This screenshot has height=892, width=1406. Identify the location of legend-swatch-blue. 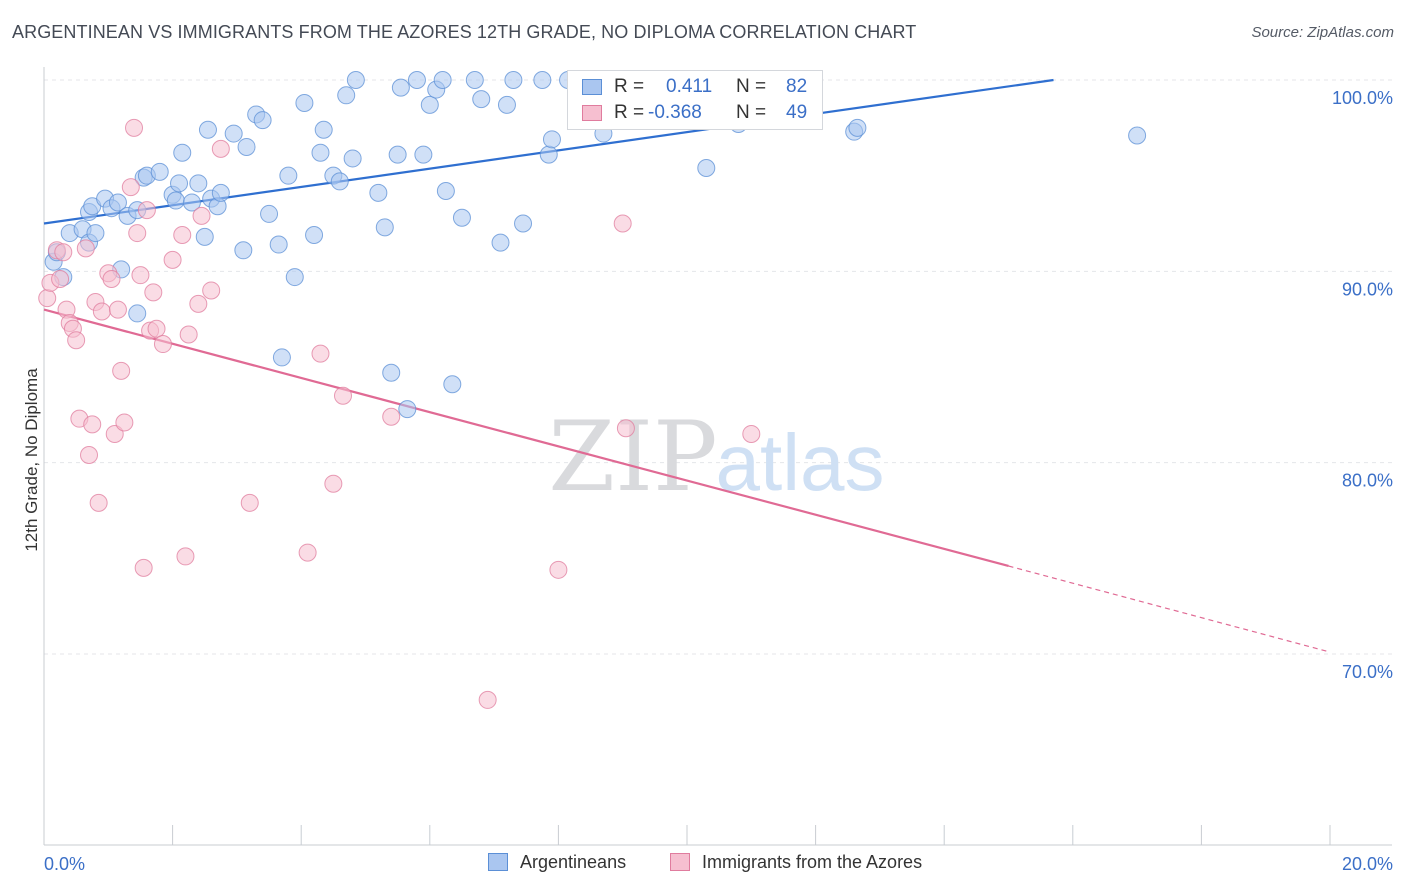
(592, 87).